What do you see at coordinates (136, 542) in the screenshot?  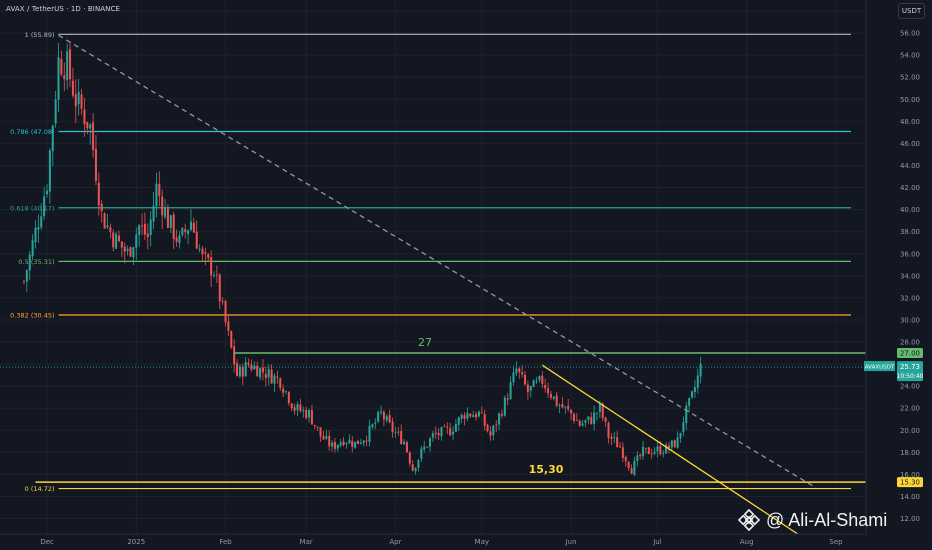 I see `time-tick-label: 2025` at bounding box center [136, 542].